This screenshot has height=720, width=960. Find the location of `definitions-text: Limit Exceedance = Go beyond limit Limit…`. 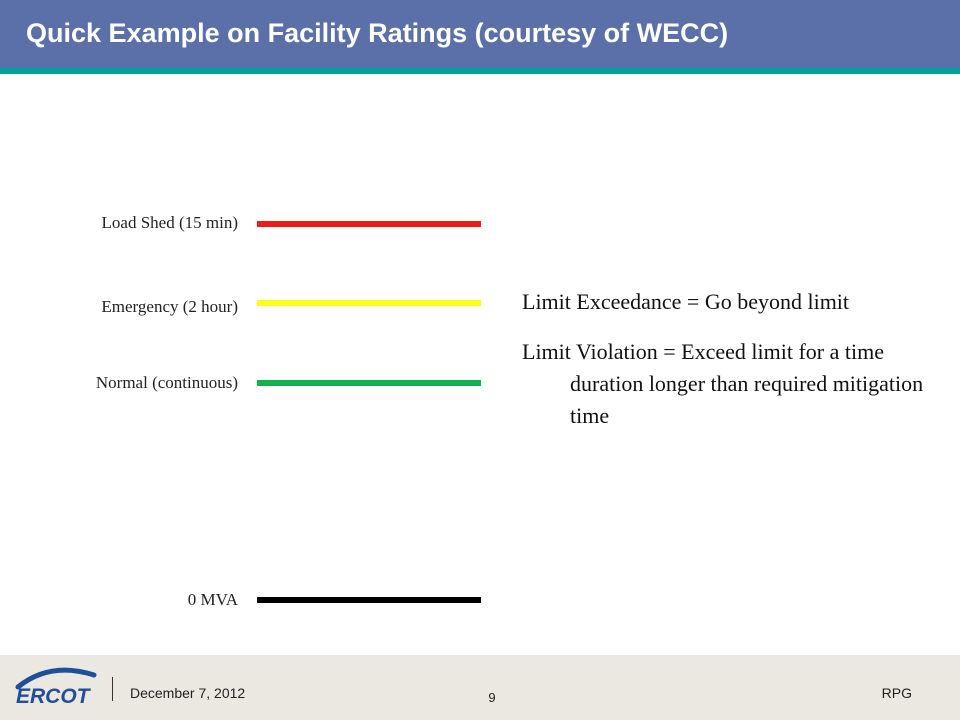

definitions-text: Limit Exceedance = Go beyond limit Limit… is located at coordinates (732, 359).